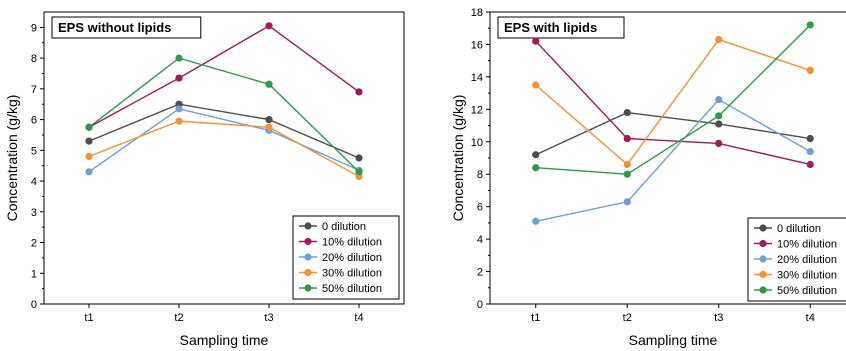  Describe the element at coordinates (34, 90) in the screenshot. I see `y-tick-label: 7` at that location.